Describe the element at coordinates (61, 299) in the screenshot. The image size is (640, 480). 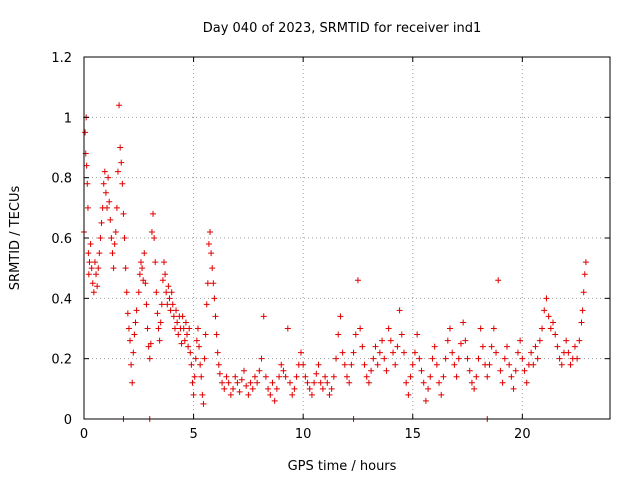
I see `y-tick-label: 0.4` at that location.